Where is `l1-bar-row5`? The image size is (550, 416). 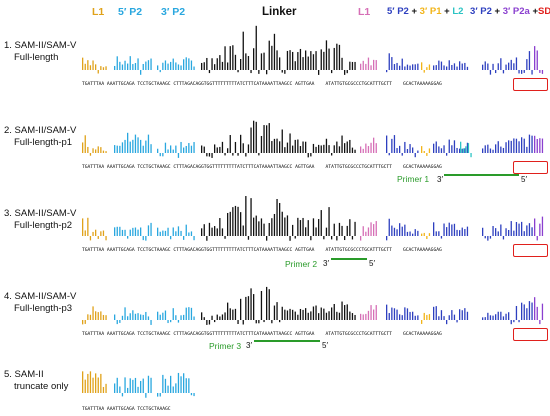
l1-bar-row5 is located at coordinates (98, 385).